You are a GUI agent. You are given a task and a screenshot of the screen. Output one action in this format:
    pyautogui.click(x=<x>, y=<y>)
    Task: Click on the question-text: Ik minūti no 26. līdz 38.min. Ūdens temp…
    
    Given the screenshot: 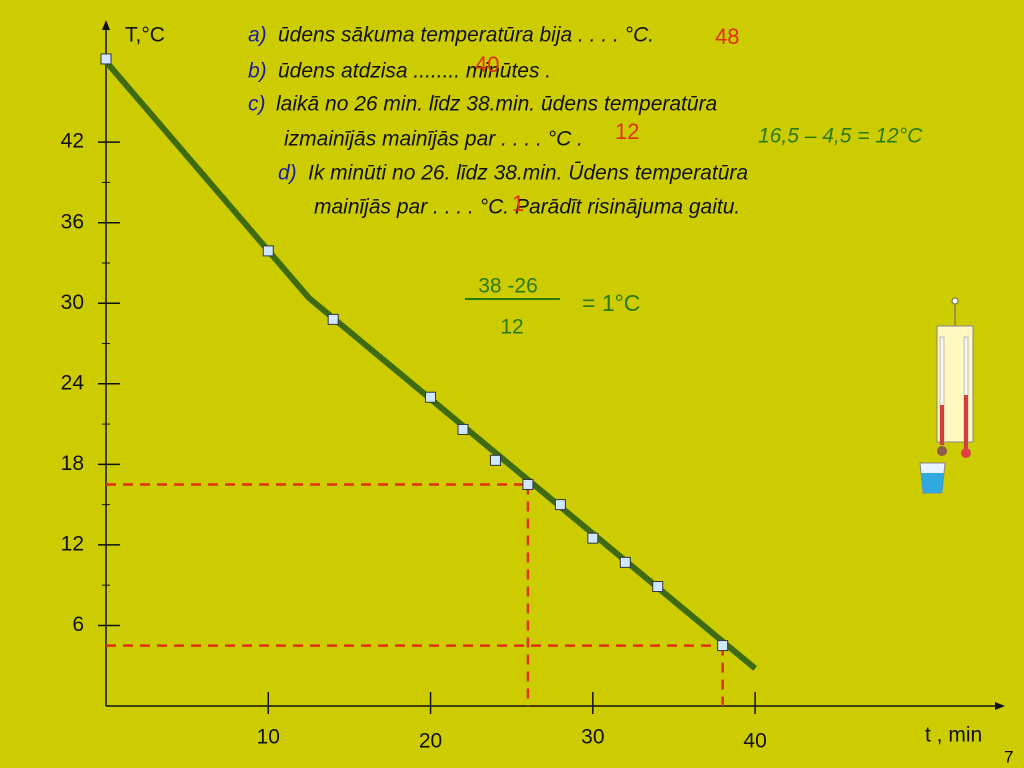 What is the action you would take?
    pyautogui.click(x=528, y=173)
    